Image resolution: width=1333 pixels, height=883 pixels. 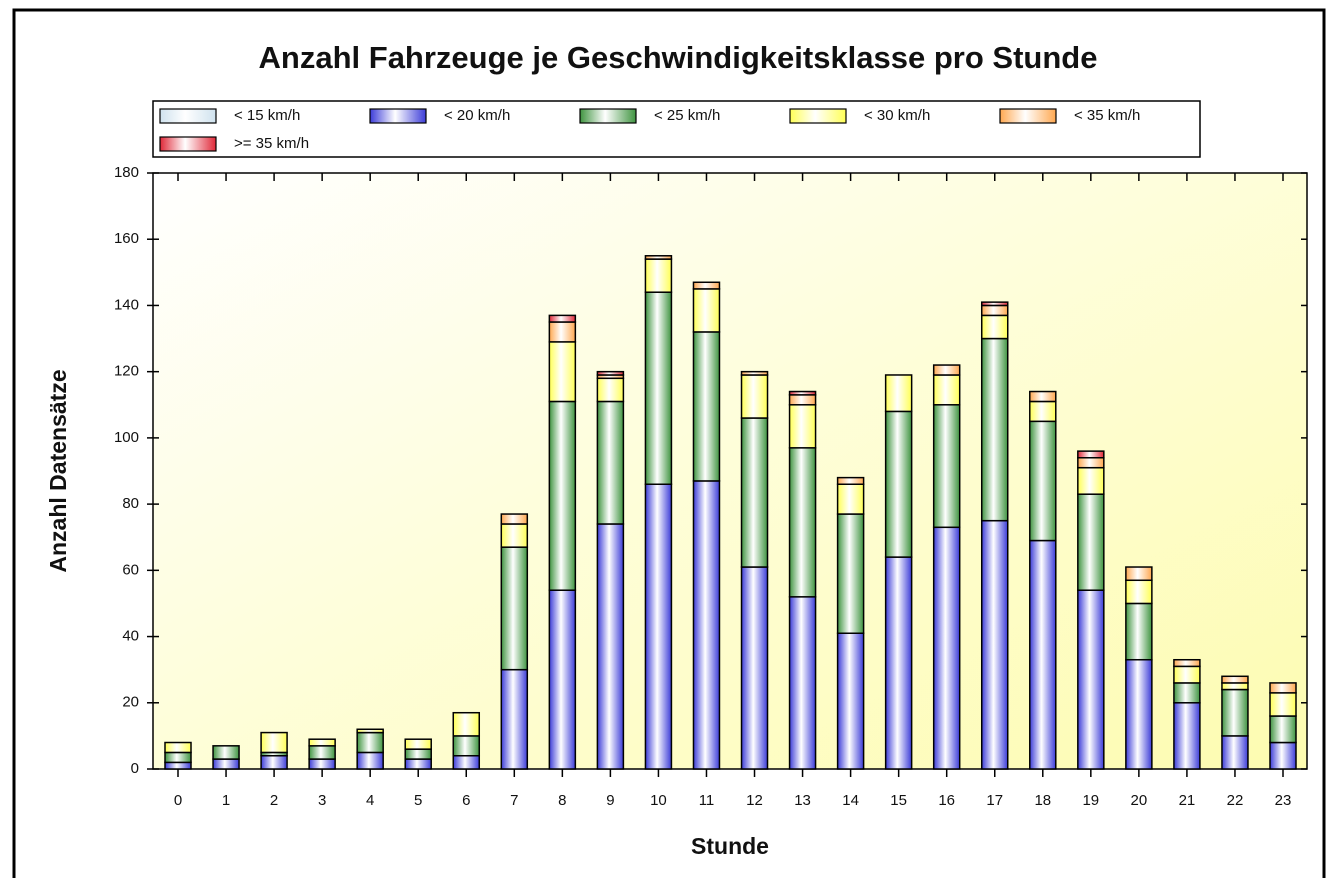 What do you see at coordinates (126, 371) in the screenshot?
I see `y-tick-label: 120` at bounding box center [126, 371].